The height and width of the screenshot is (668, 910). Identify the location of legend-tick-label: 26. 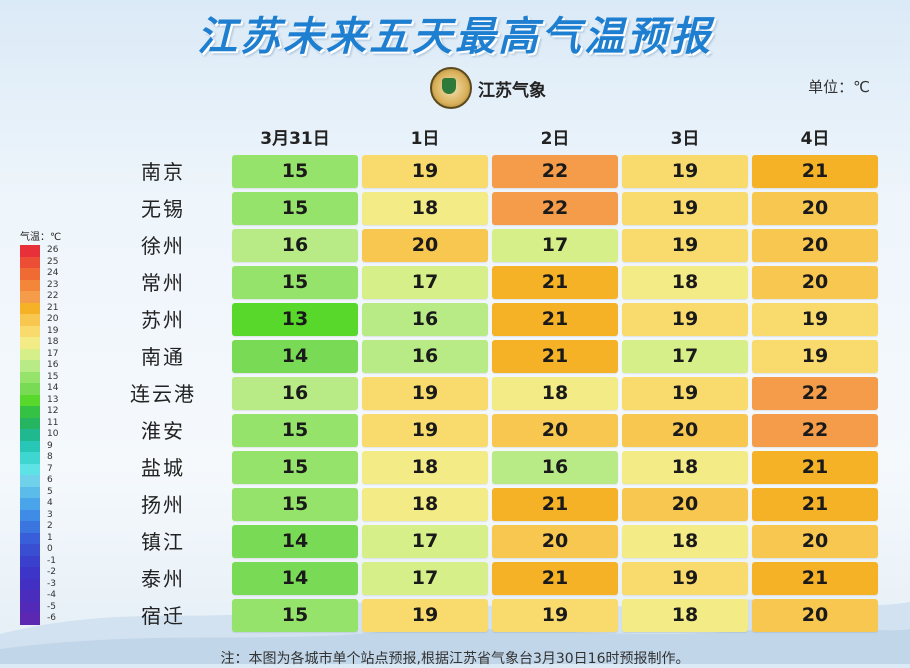
(53, 250).